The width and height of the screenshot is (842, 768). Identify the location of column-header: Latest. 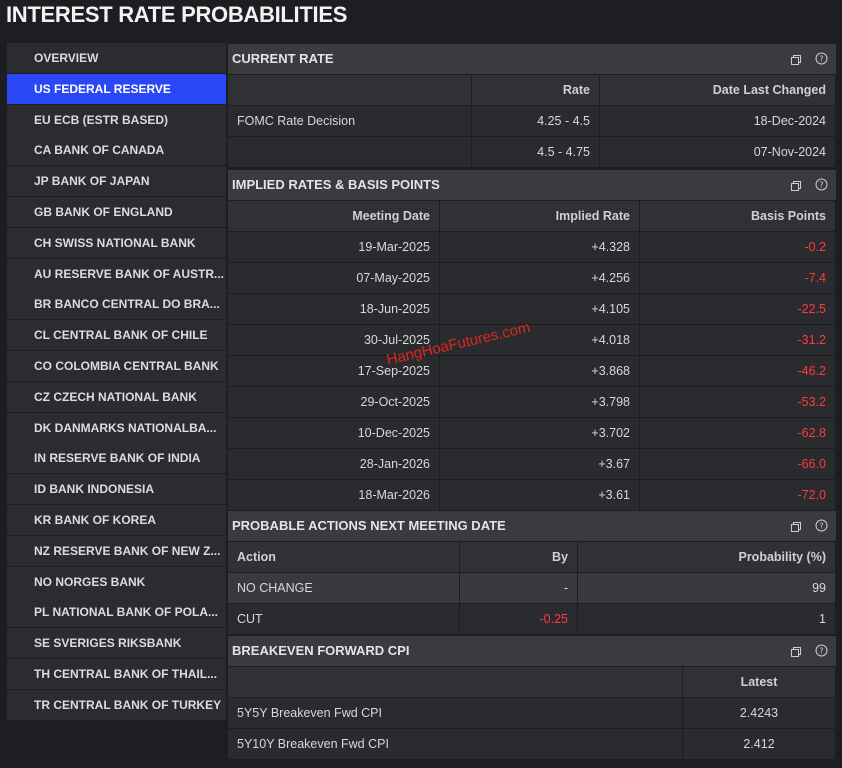
(759, 682).